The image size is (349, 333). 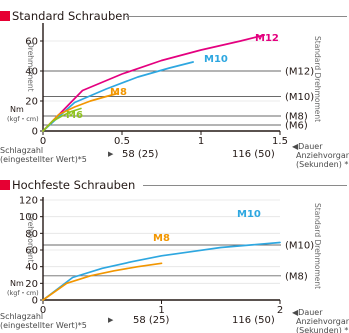 I want to click on section-title-standard: Standard Schrauben, so click(x=65, y=16).